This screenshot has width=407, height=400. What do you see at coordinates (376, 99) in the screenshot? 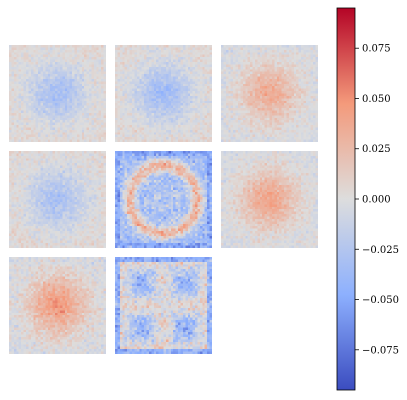
I see `colorbar-tick-label: 0.050` at bounding box center [376, 99].